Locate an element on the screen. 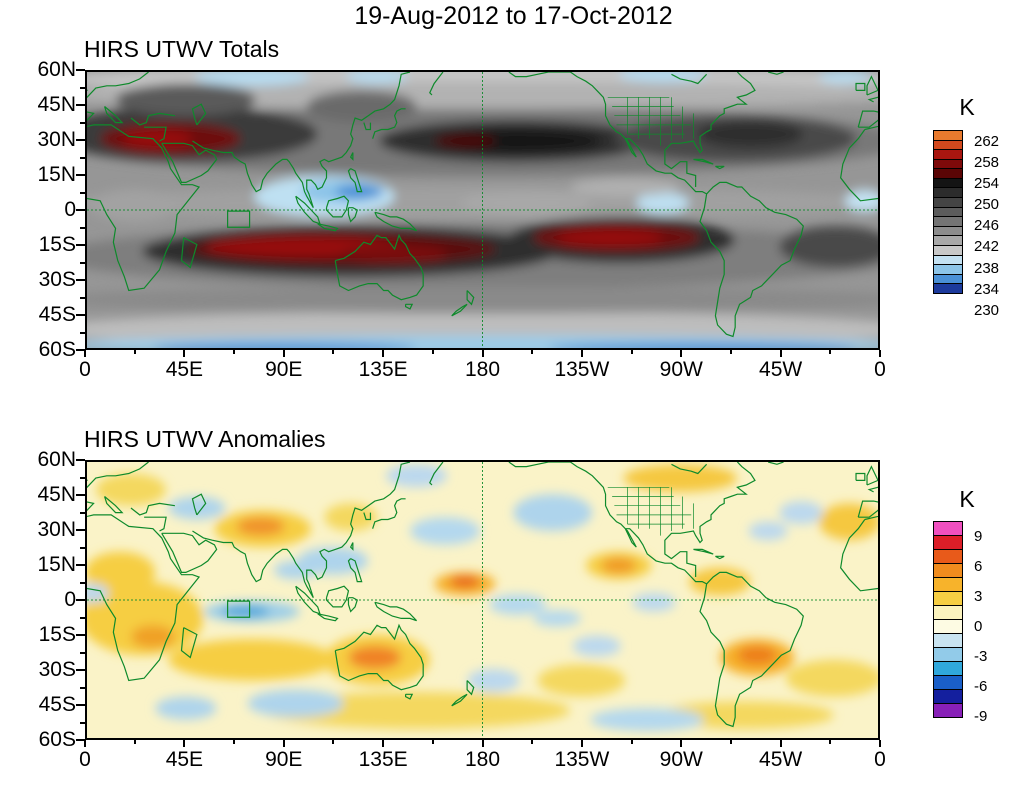 This screenshot has height=788, width=1027. anomalies-colorbar-unit: K is located at coordinates (967, 499).